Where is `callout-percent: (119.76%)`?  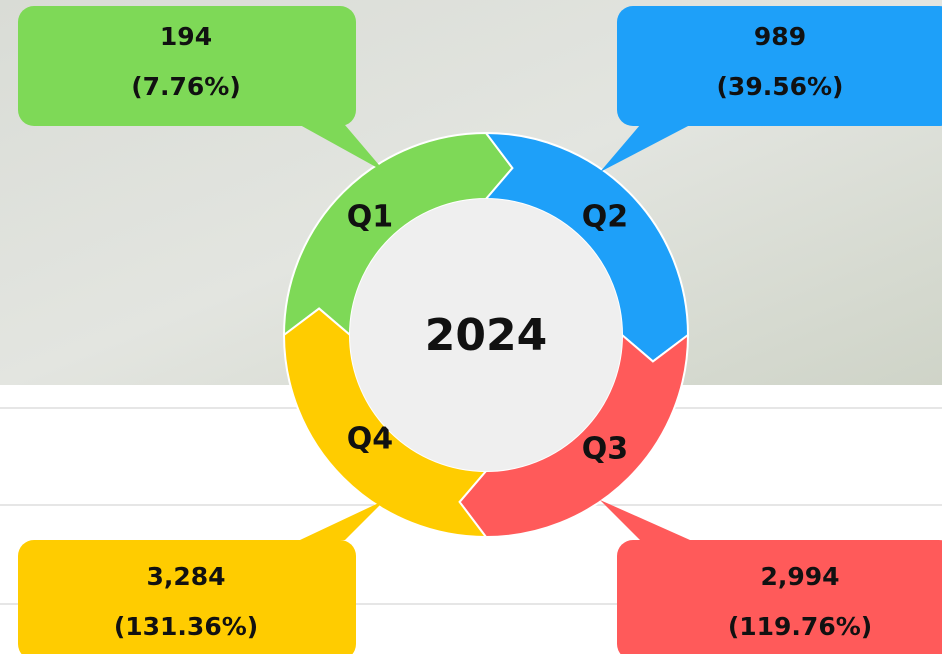 callout-percent: (119.76%) is located at coordinates (800, 626).